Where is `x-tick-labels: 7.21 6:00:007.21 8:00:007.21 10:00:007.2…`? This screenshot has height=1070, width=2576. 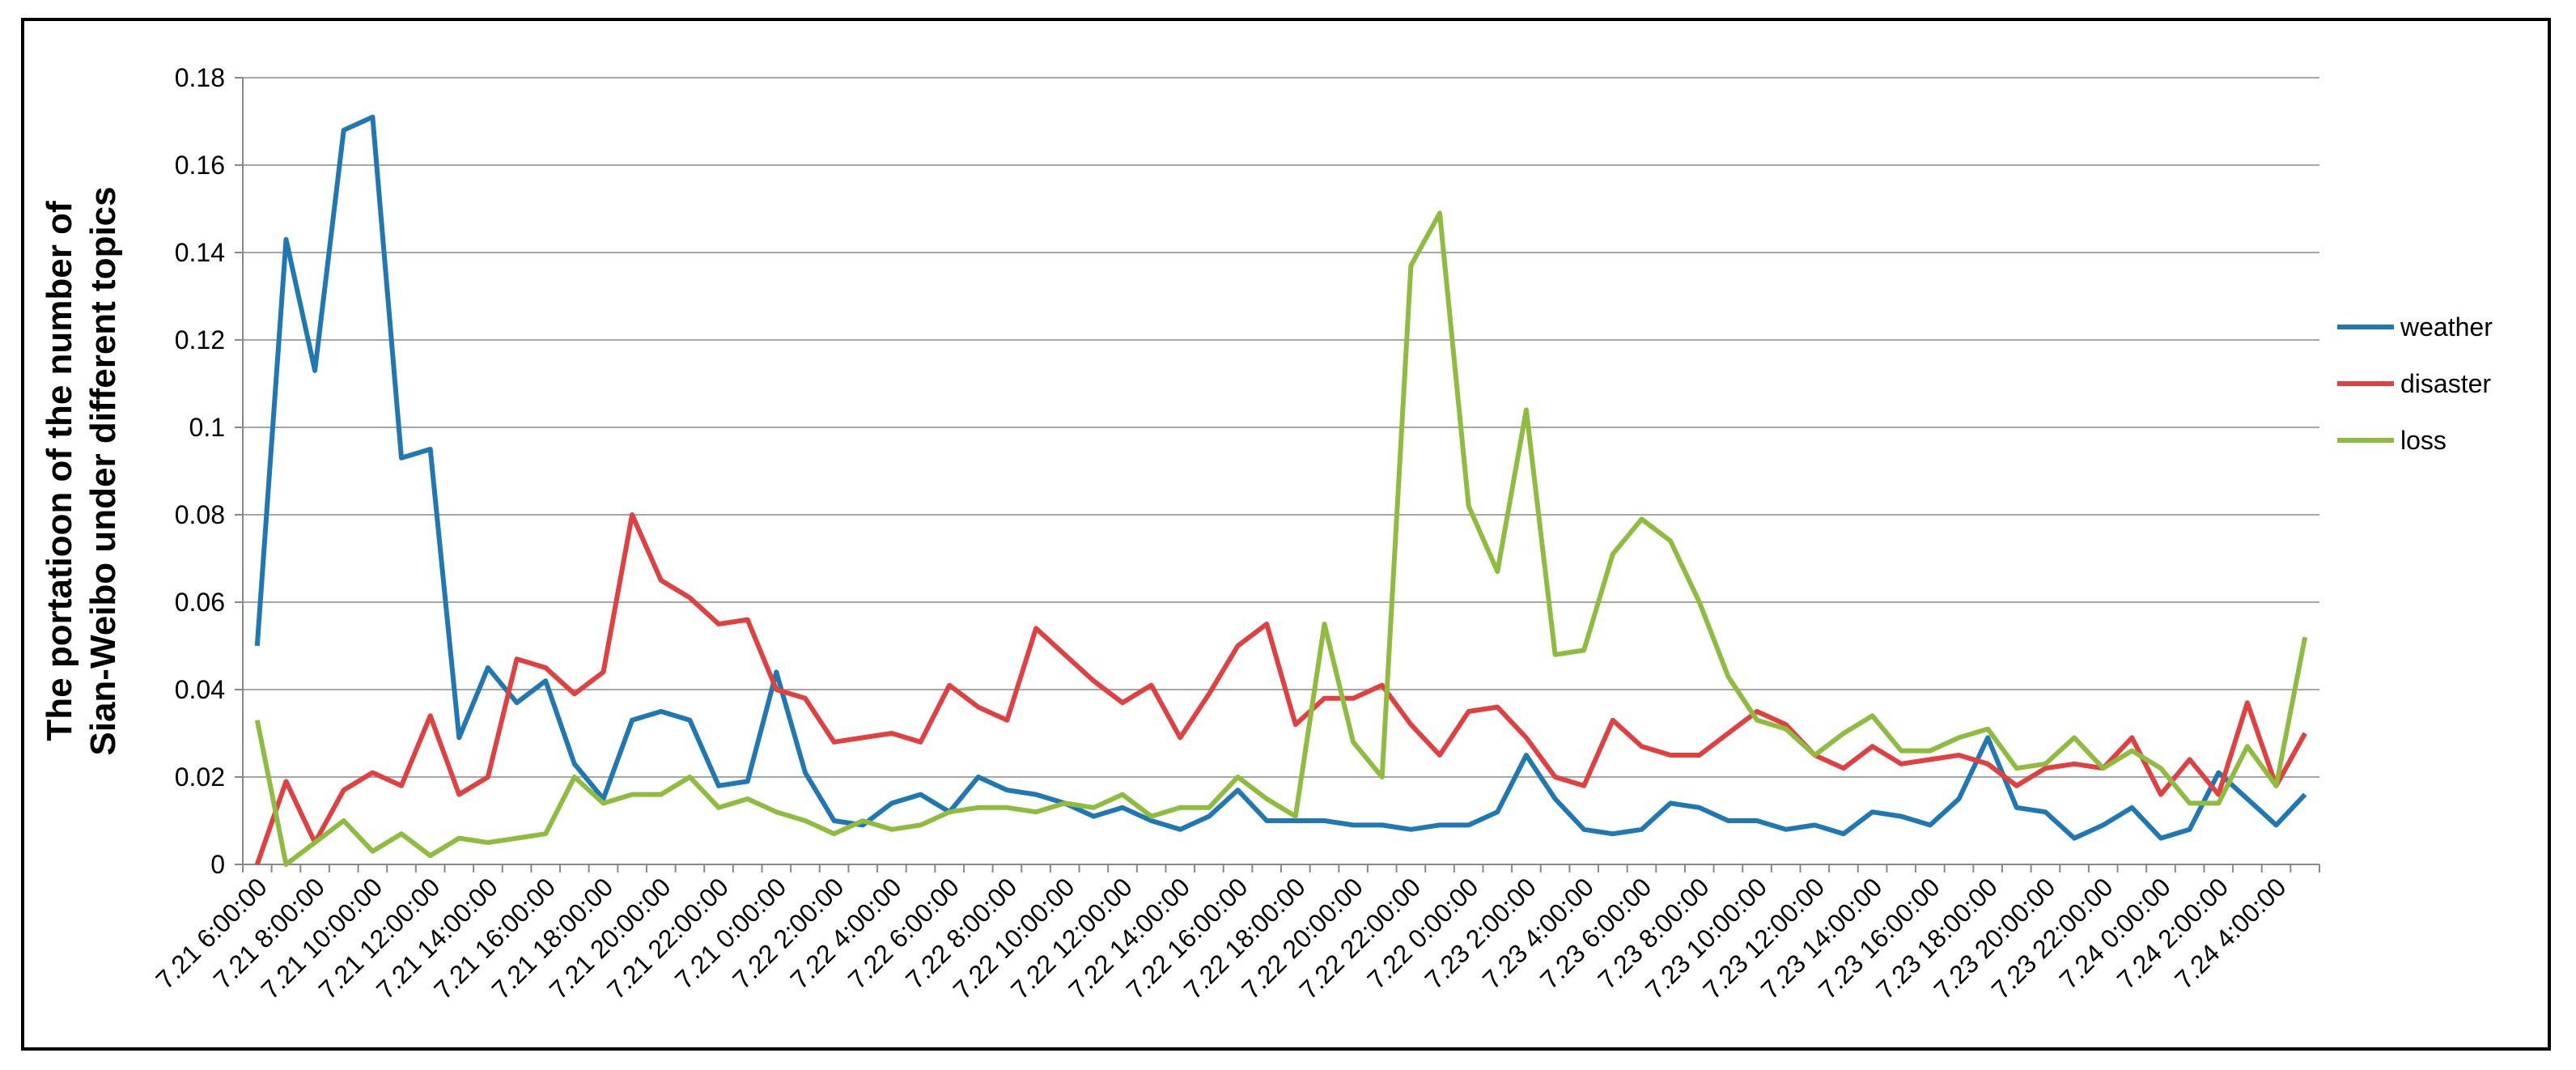
x-tick-labels: 7.21 6:00:007.21 8:00:007.21 10:00:007.2… is located at coordinates (1235, 934).